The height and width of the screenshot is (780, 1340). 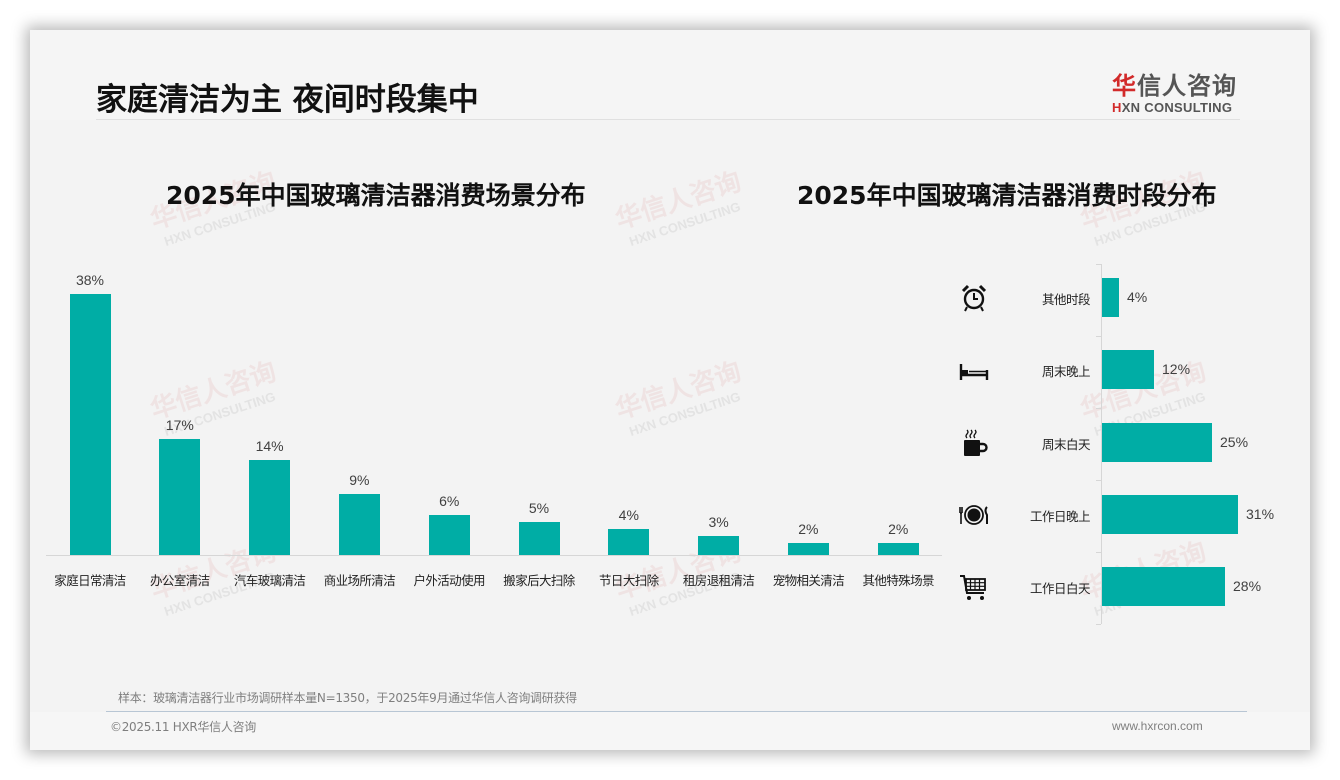 What do you see at coordinates (494, 555) in the screenshot?
I see `scene-chart-baseline` at bounding box center [494, 555].